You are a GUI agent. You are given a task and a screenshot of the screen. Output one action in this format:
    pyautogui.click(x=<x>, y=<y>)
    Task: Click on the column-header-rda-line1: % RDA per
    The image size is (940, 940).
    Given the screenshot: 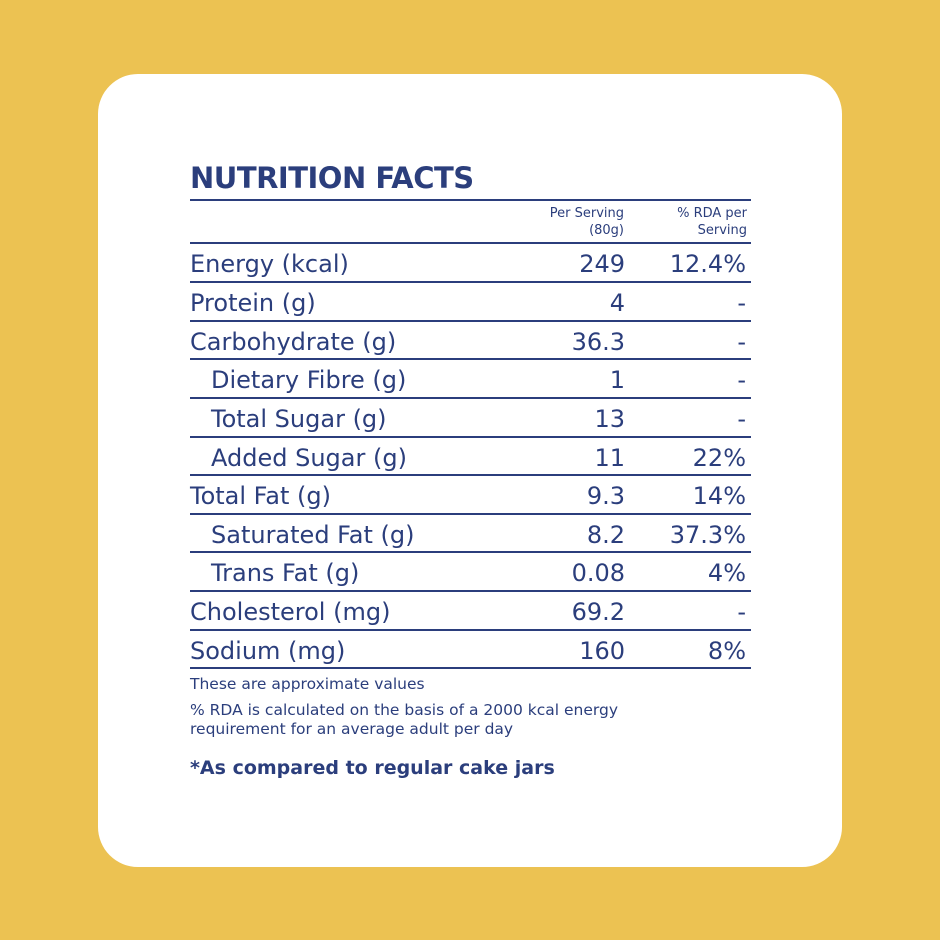 What is the action you would take?
    pyautogui.click(x=712, y=213)
    